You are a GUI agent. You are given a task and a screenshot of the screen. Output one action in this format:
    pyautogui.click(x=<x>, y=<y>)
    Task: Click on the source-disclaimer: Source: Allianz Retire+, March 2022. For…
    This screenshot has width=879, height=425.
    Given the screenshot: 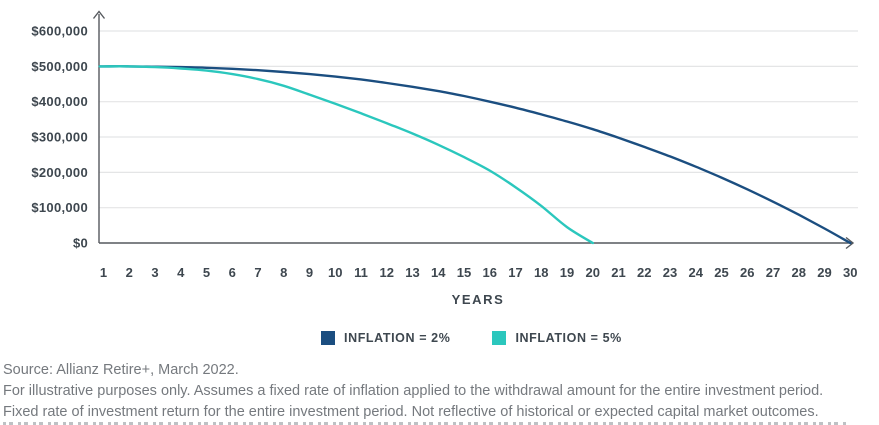 What is the action you would take?
    pyautogui.click(x=433, y=391)
    